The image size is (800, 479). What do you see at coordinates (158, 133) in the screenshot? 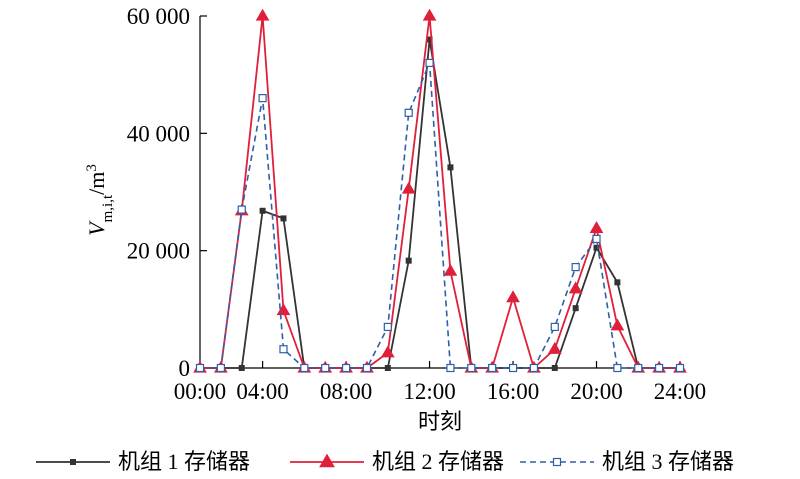
I see `y-tick-label: 40 000` at bounding box center [158, 133].